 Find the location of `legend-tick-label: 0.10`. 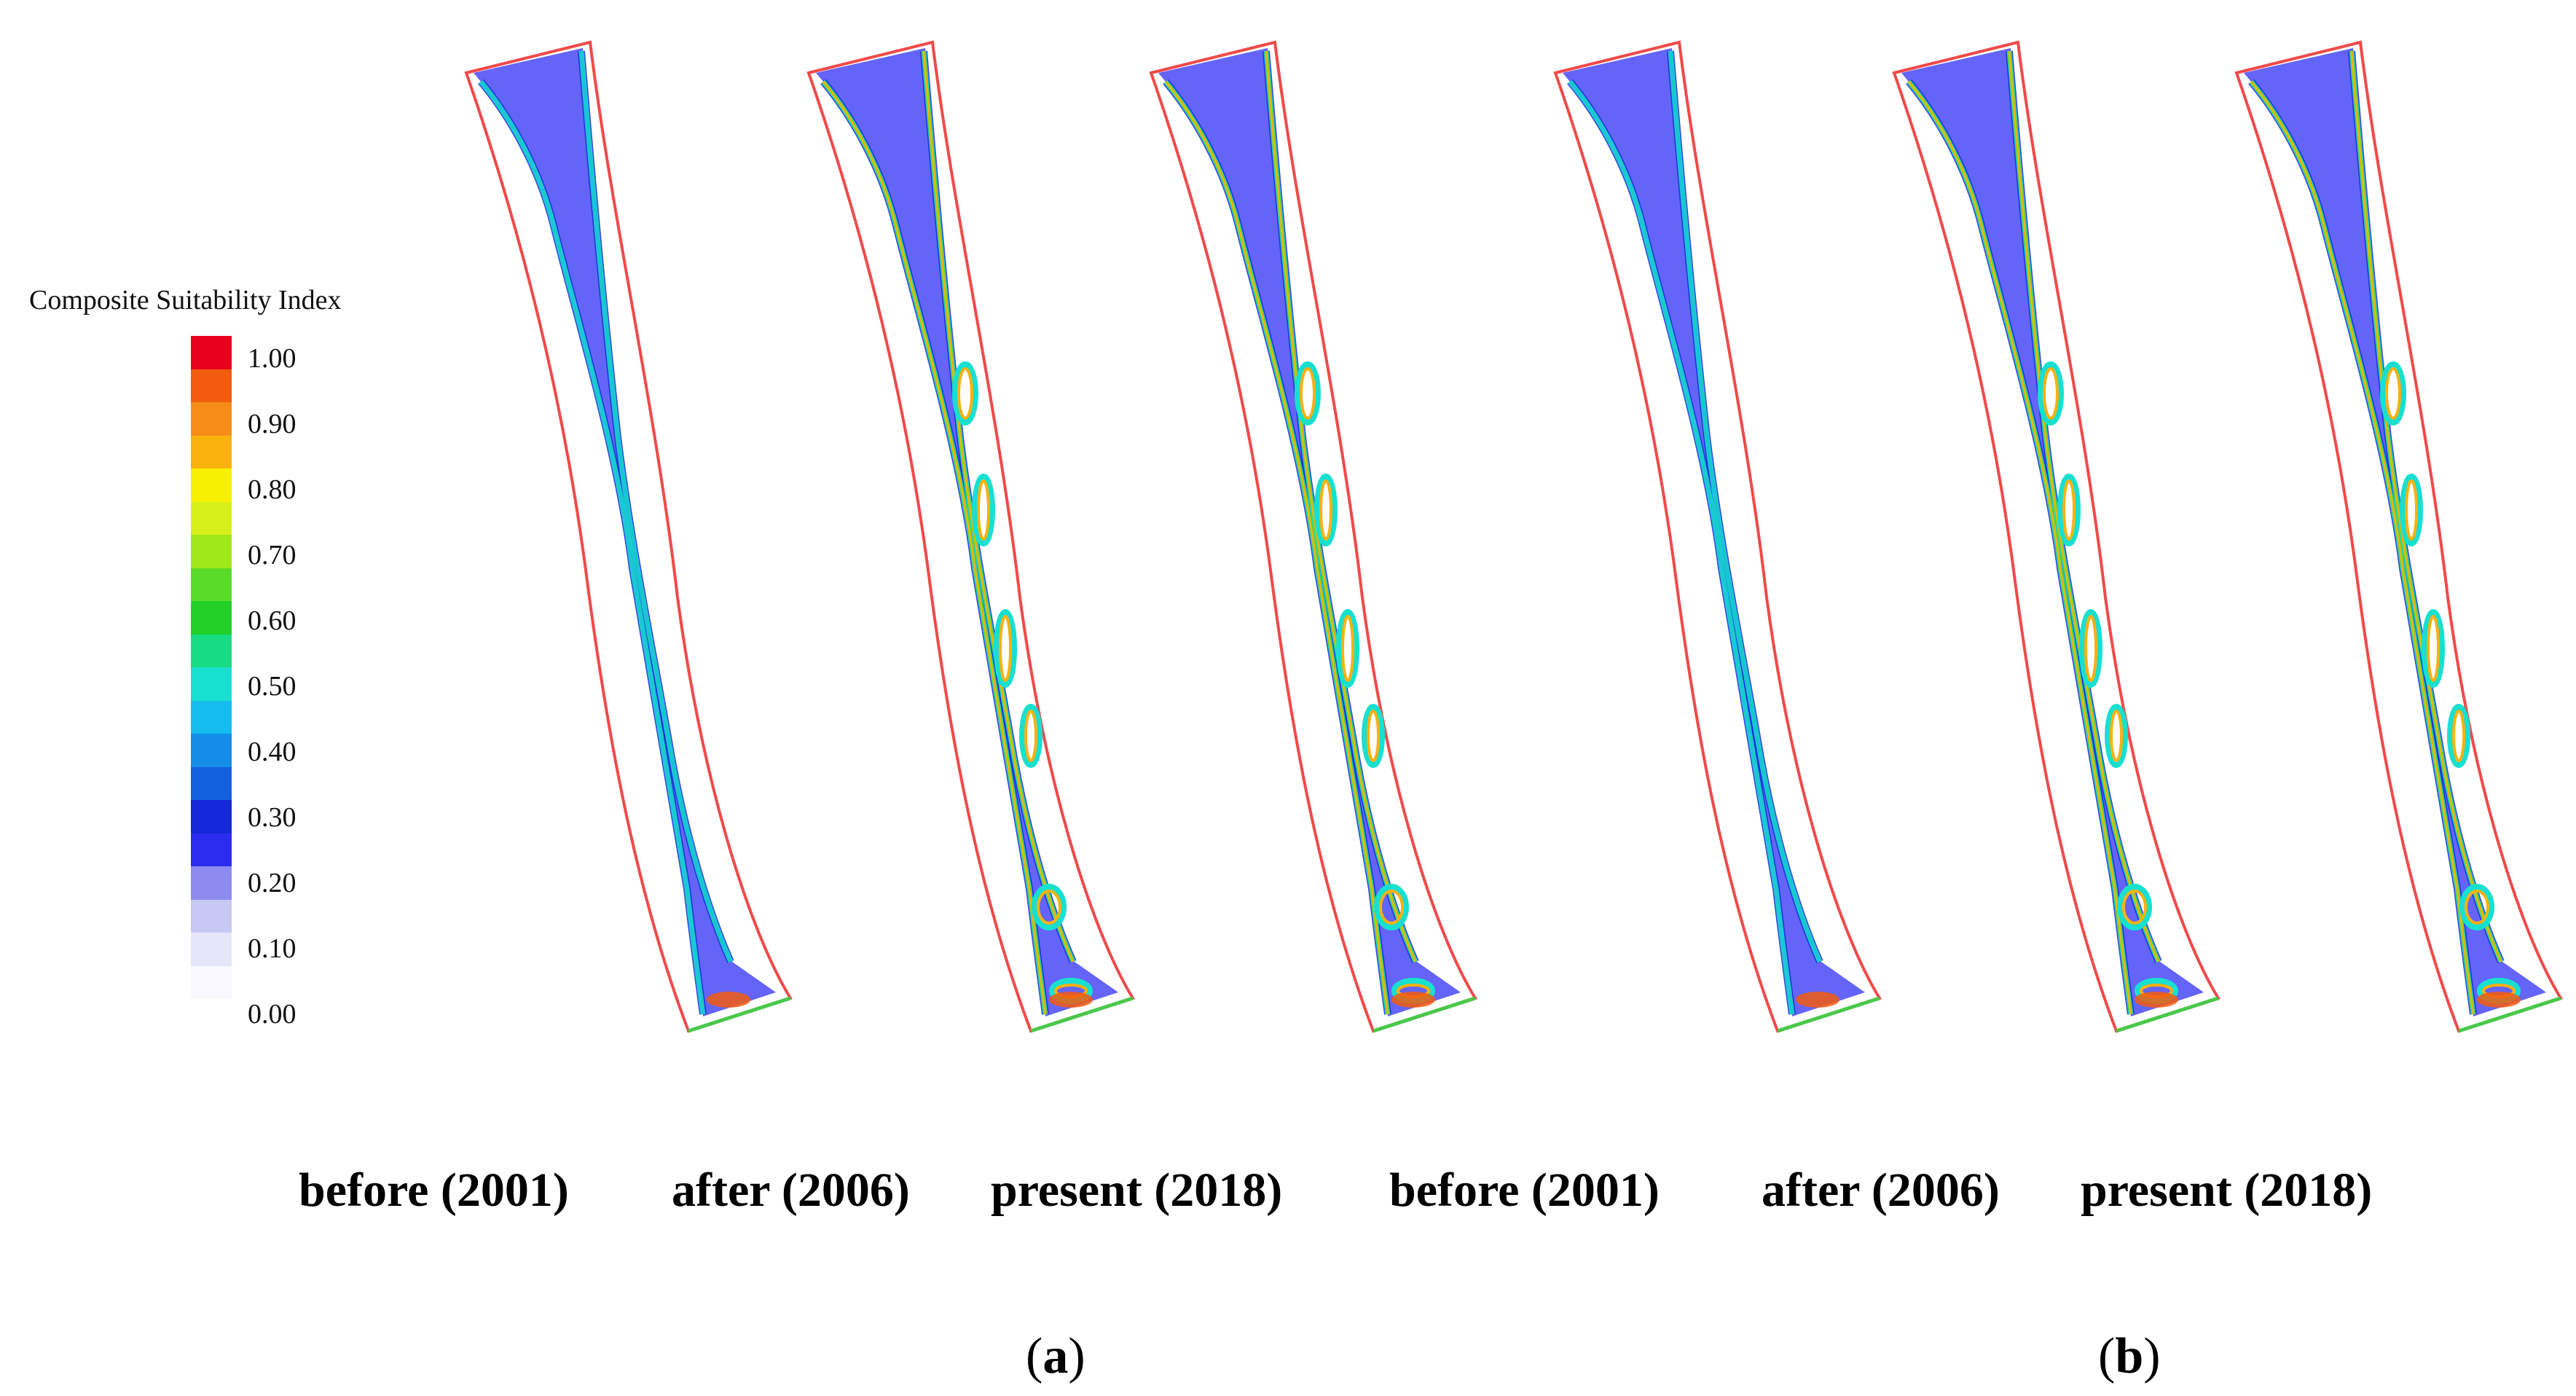

legend-tick-label: 0.10 is located at coordinates (272, 948).